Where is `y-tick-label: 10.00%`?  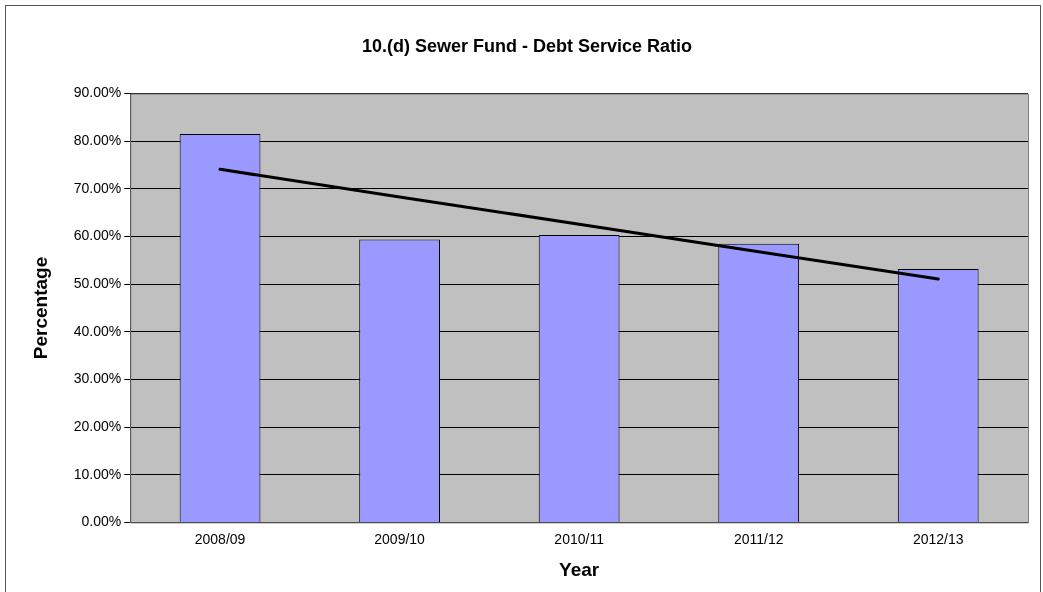 y-tick-label: 10.00% is located at coordinates (97, 473).